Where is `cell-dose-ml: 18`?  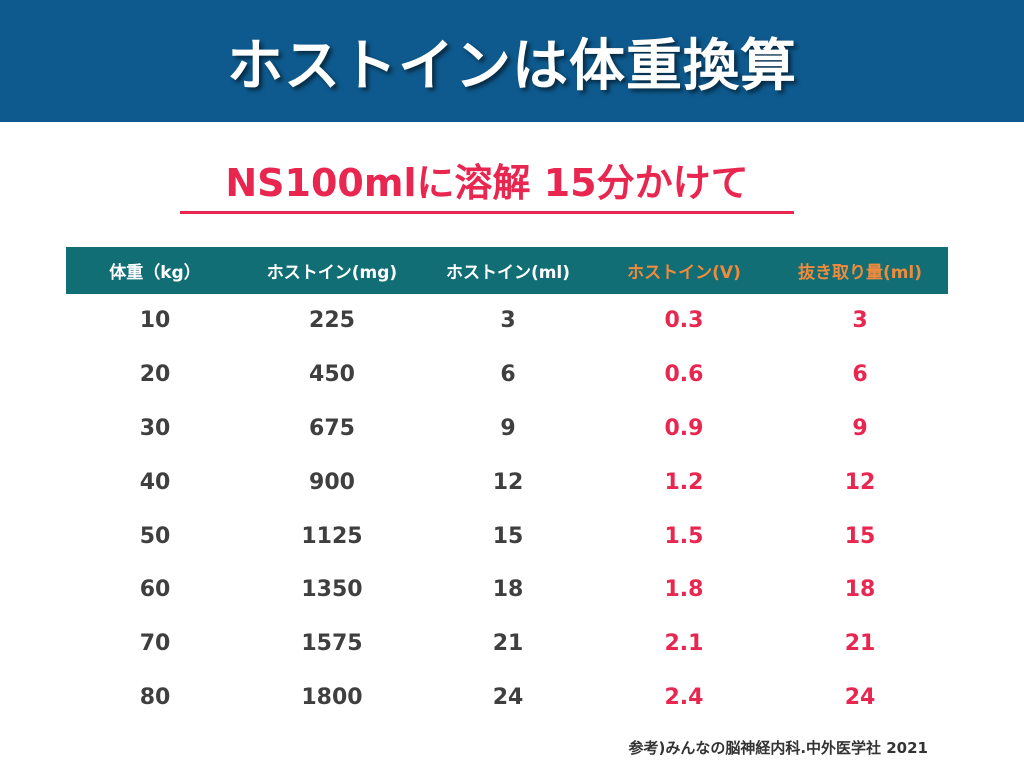
cell-dose-ml: 18 is located at coordinates (508, 590).